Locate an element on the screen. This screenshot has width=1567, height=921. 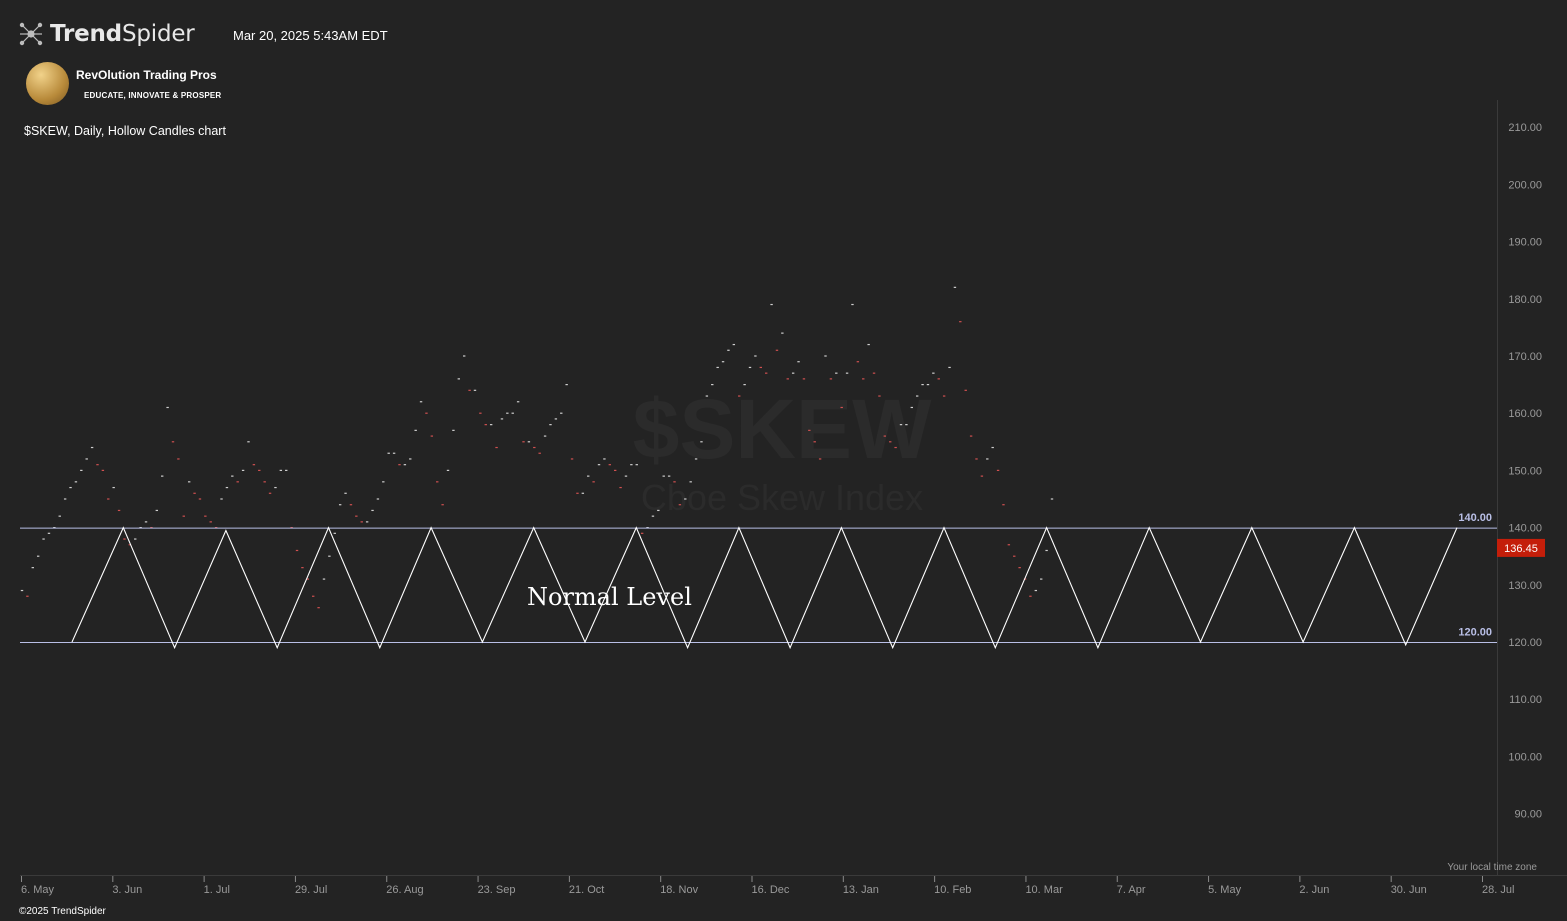
x-tick-label: 3. Jun is located at coordinates (127, 890).